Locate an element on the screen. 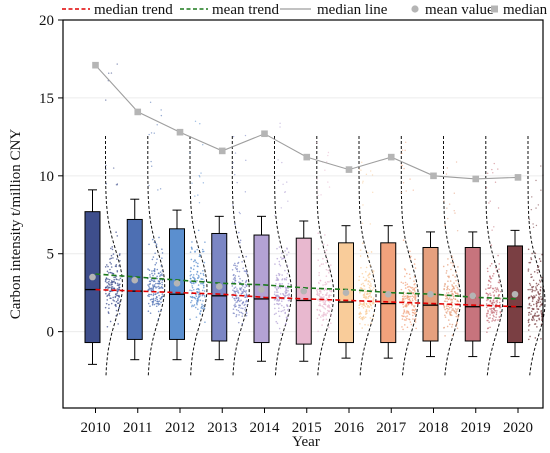  mean-value-marker is located at coordinates (219, 286).